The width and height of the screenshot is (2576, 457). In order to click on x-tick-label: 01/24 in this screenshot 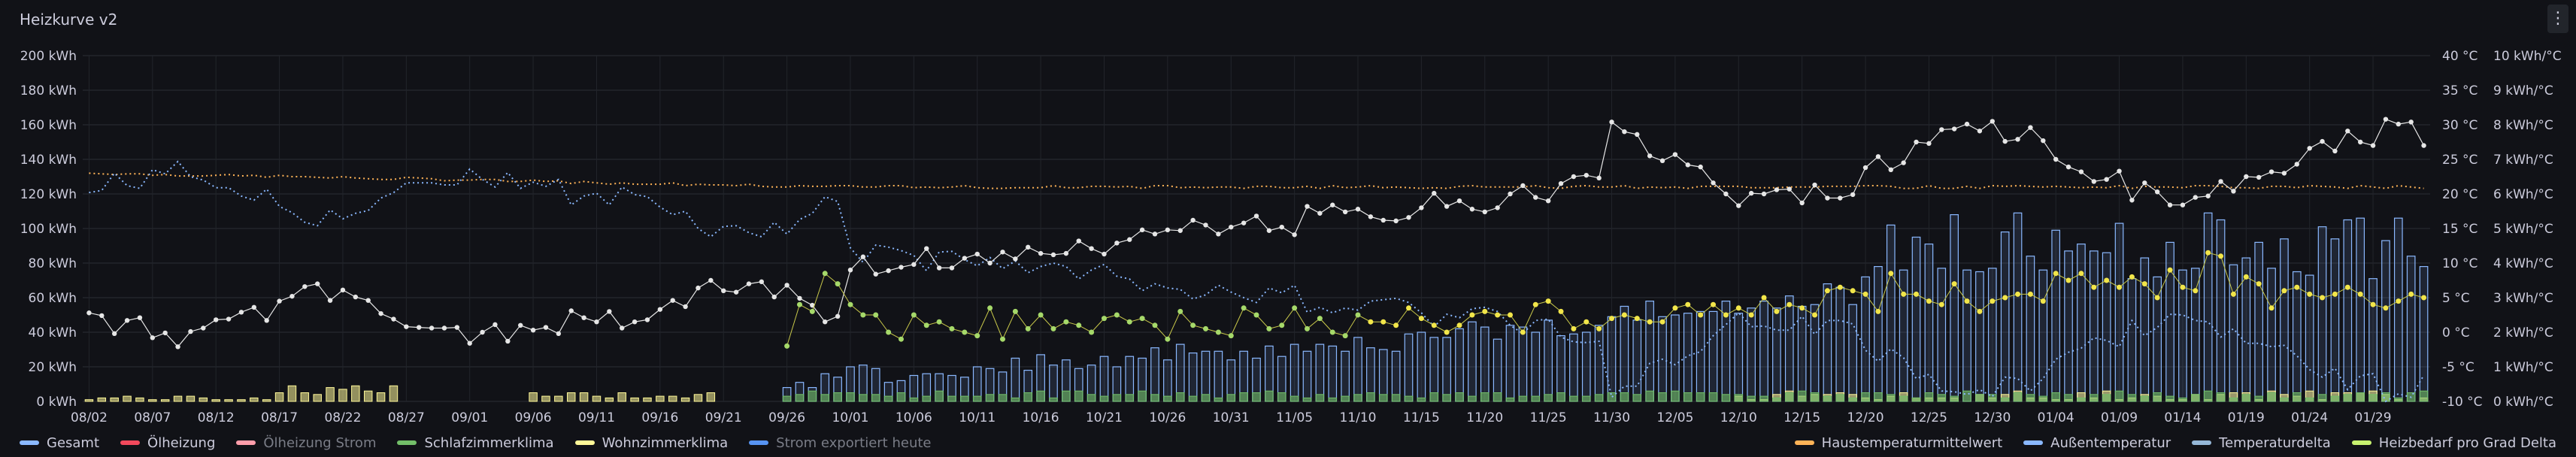, I will do `click(2309, 417)`.